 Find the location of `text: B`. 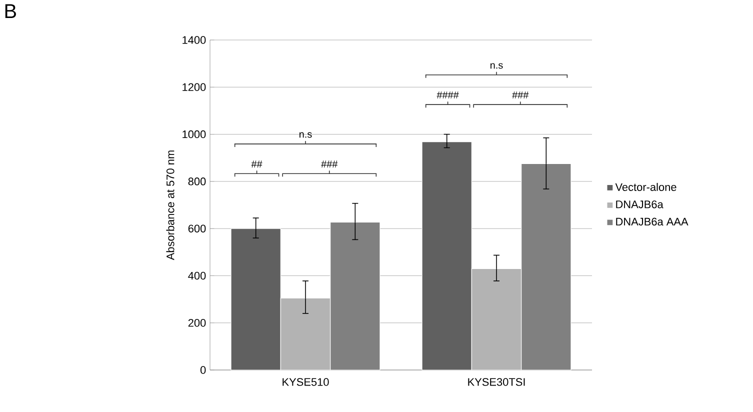

text: B is located at coordinates (10, 11).